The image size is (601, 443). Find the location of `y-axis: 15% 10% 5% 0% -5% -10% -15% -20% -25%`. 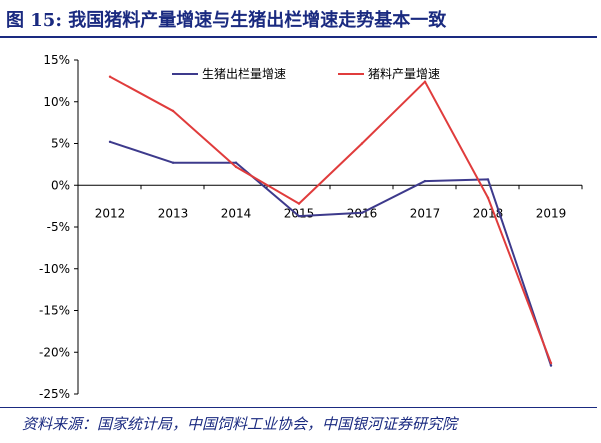

y-axis: 15% 10% 5% 0% -5% -10% -15% -20% -25% is located at coordinates (59, 227).